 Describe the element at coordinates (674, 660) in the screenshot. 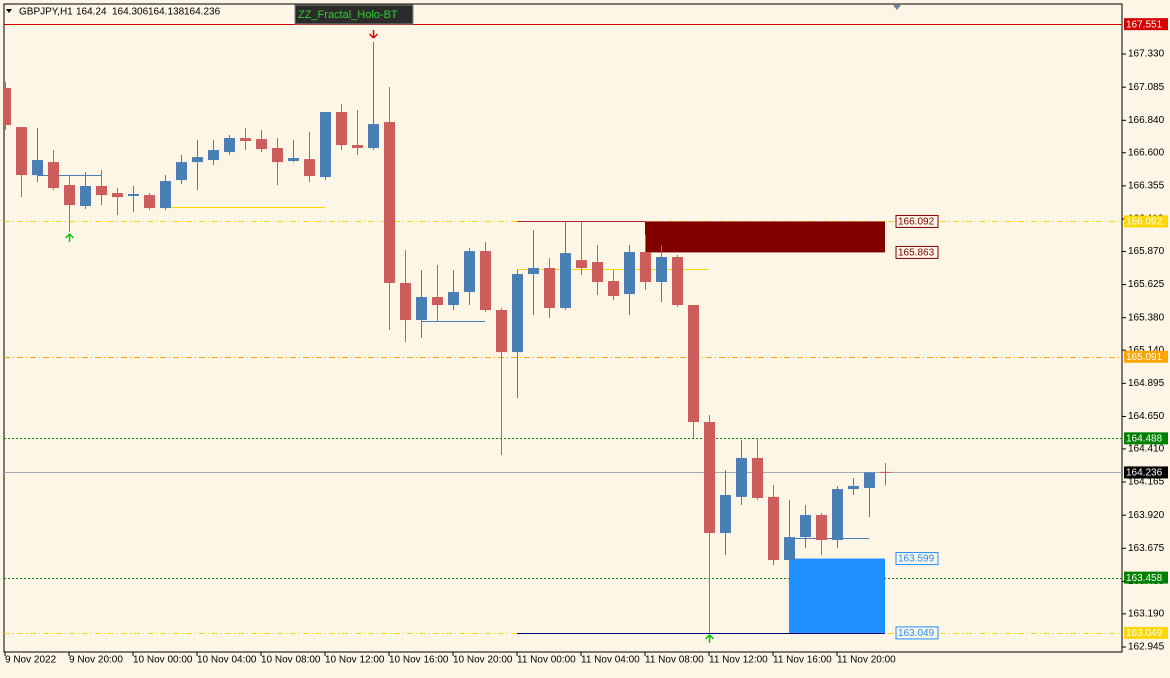

I see `x-tick-label: 11 Nov 08:00` at that location.